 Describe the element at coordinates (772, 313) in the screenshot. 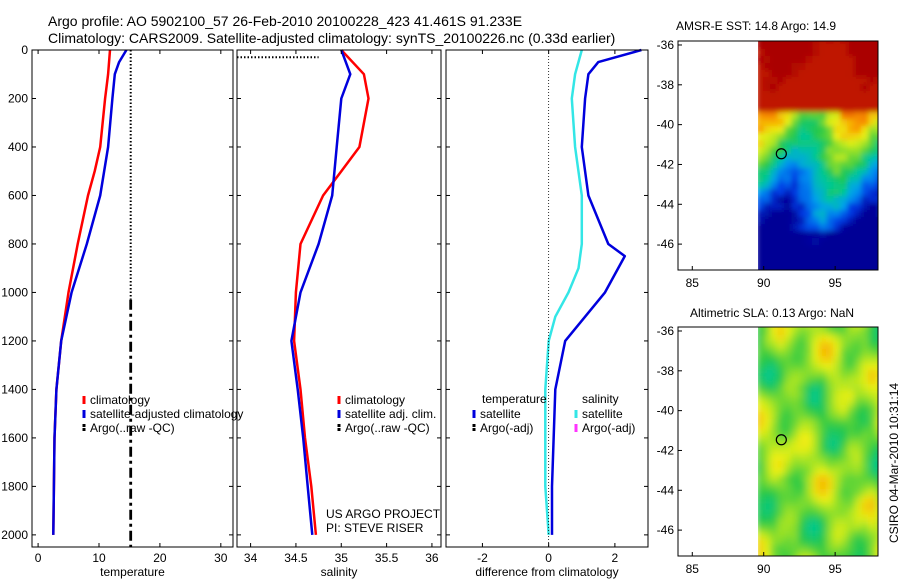

I see `sla-map-title: Altimetric SLA: 0.13 Argo: NaN` at that location.